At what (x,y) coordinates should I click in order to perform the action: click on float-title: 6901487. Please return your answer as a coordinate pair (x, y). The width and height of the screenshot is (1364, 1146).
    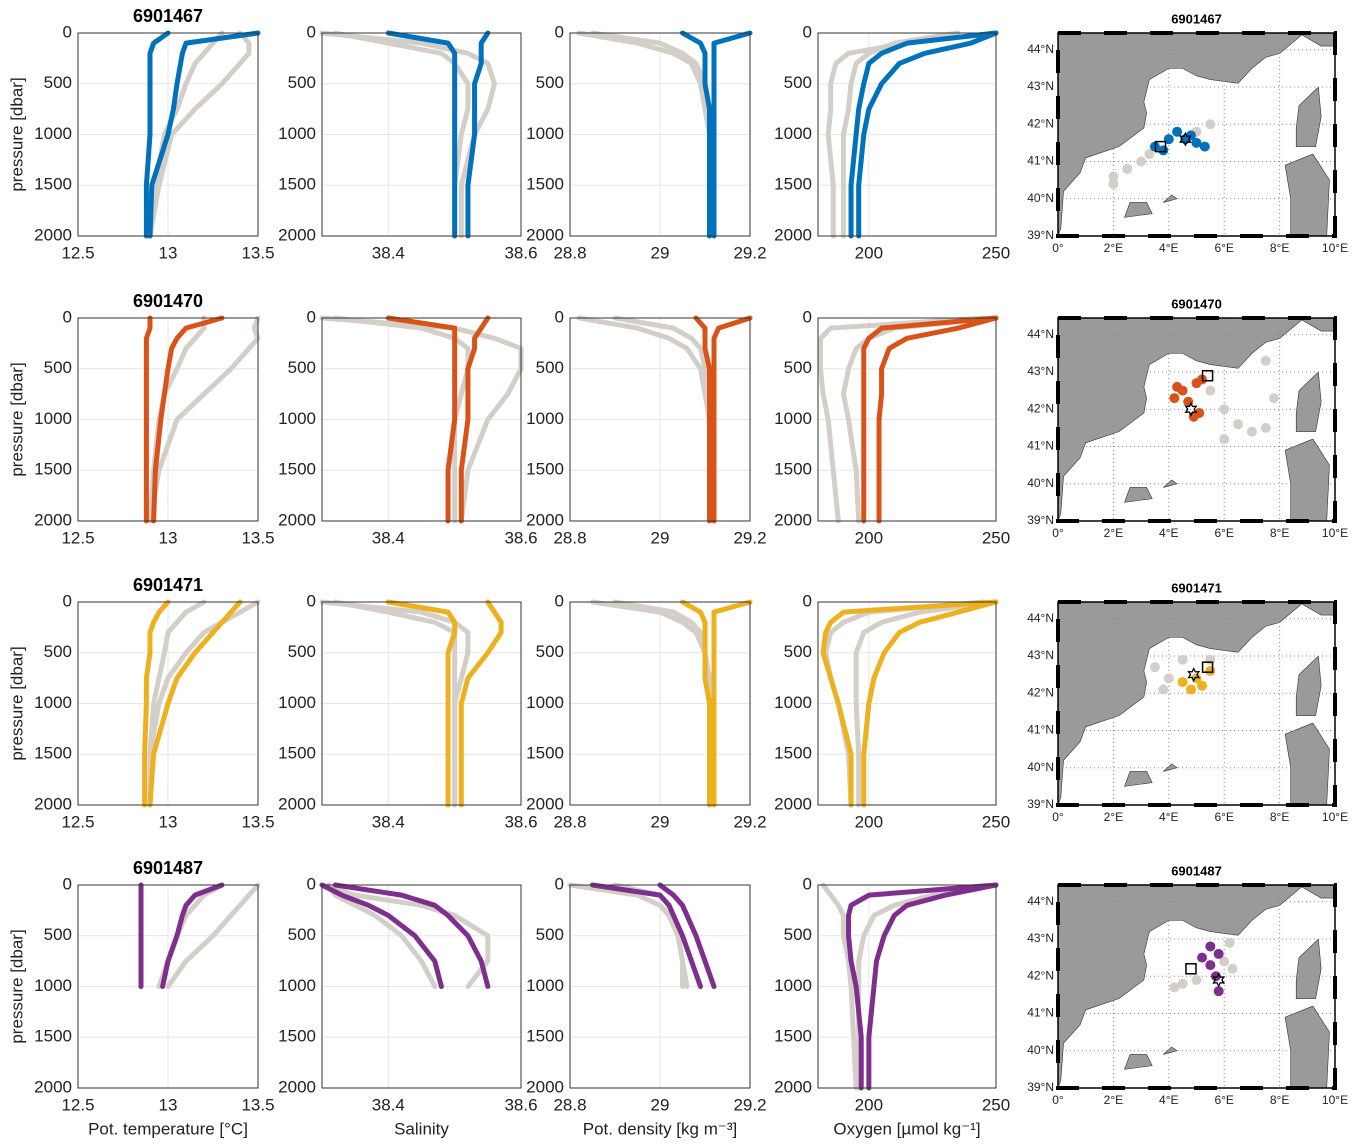
    Looking at the image, I should click on (168, 868).